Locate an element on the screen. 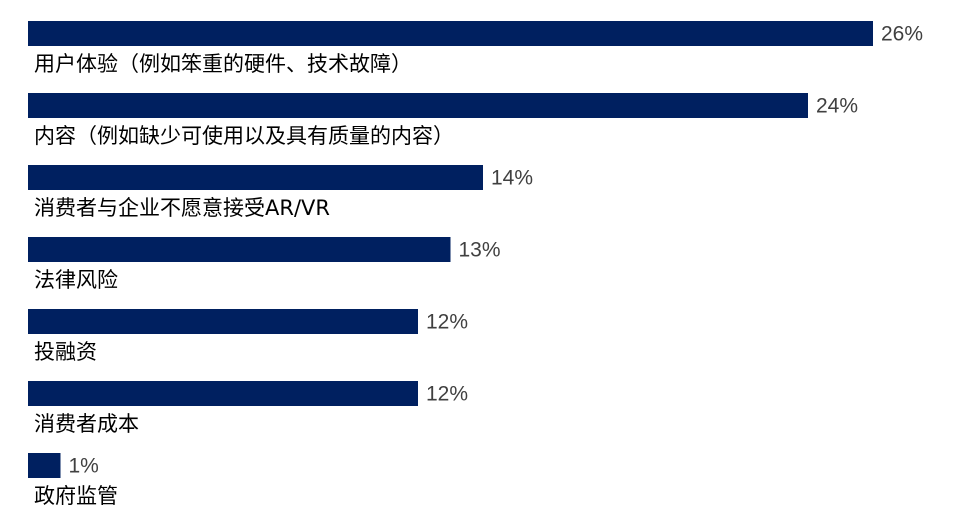  category-label-4: 法律风险 is located at coordinates (76, 280).